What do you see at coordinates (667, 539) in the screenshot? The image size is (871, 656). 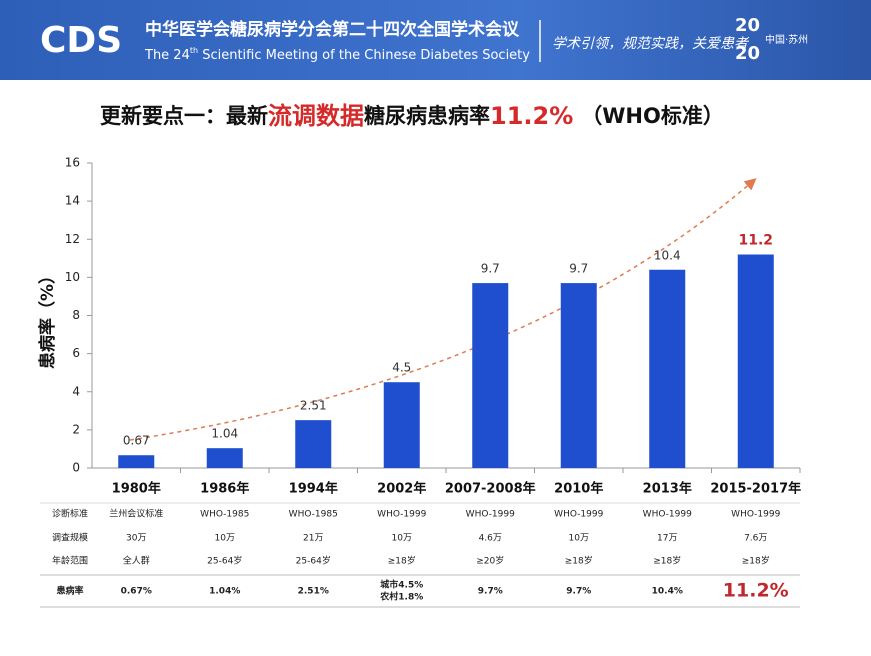 I see `table-cell: 17万` at bounding box center [667, 539].